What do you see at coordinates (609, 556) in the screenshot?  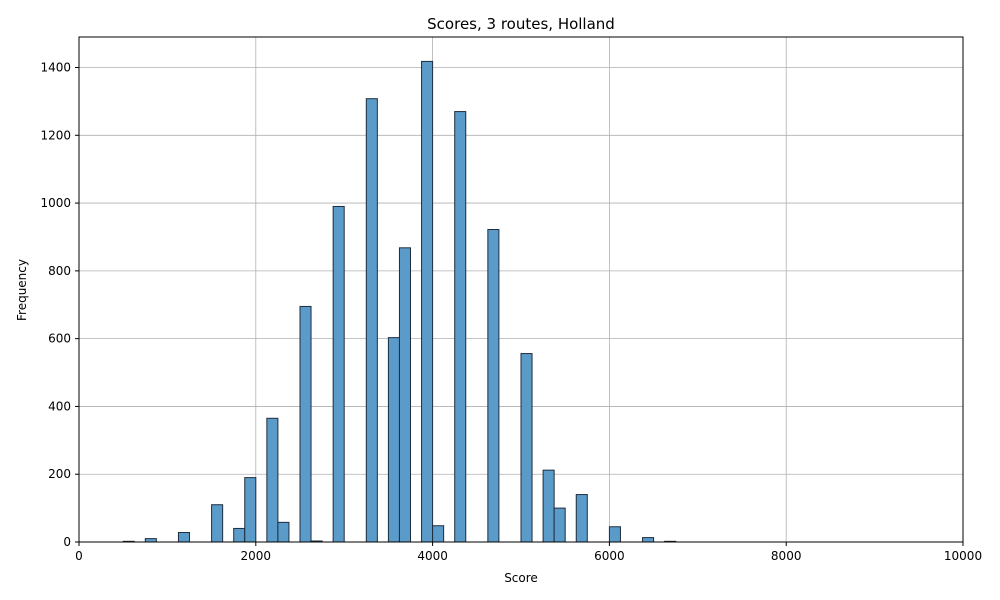 I see `x-tick-label: 6000` at bounding box center [609, 556].